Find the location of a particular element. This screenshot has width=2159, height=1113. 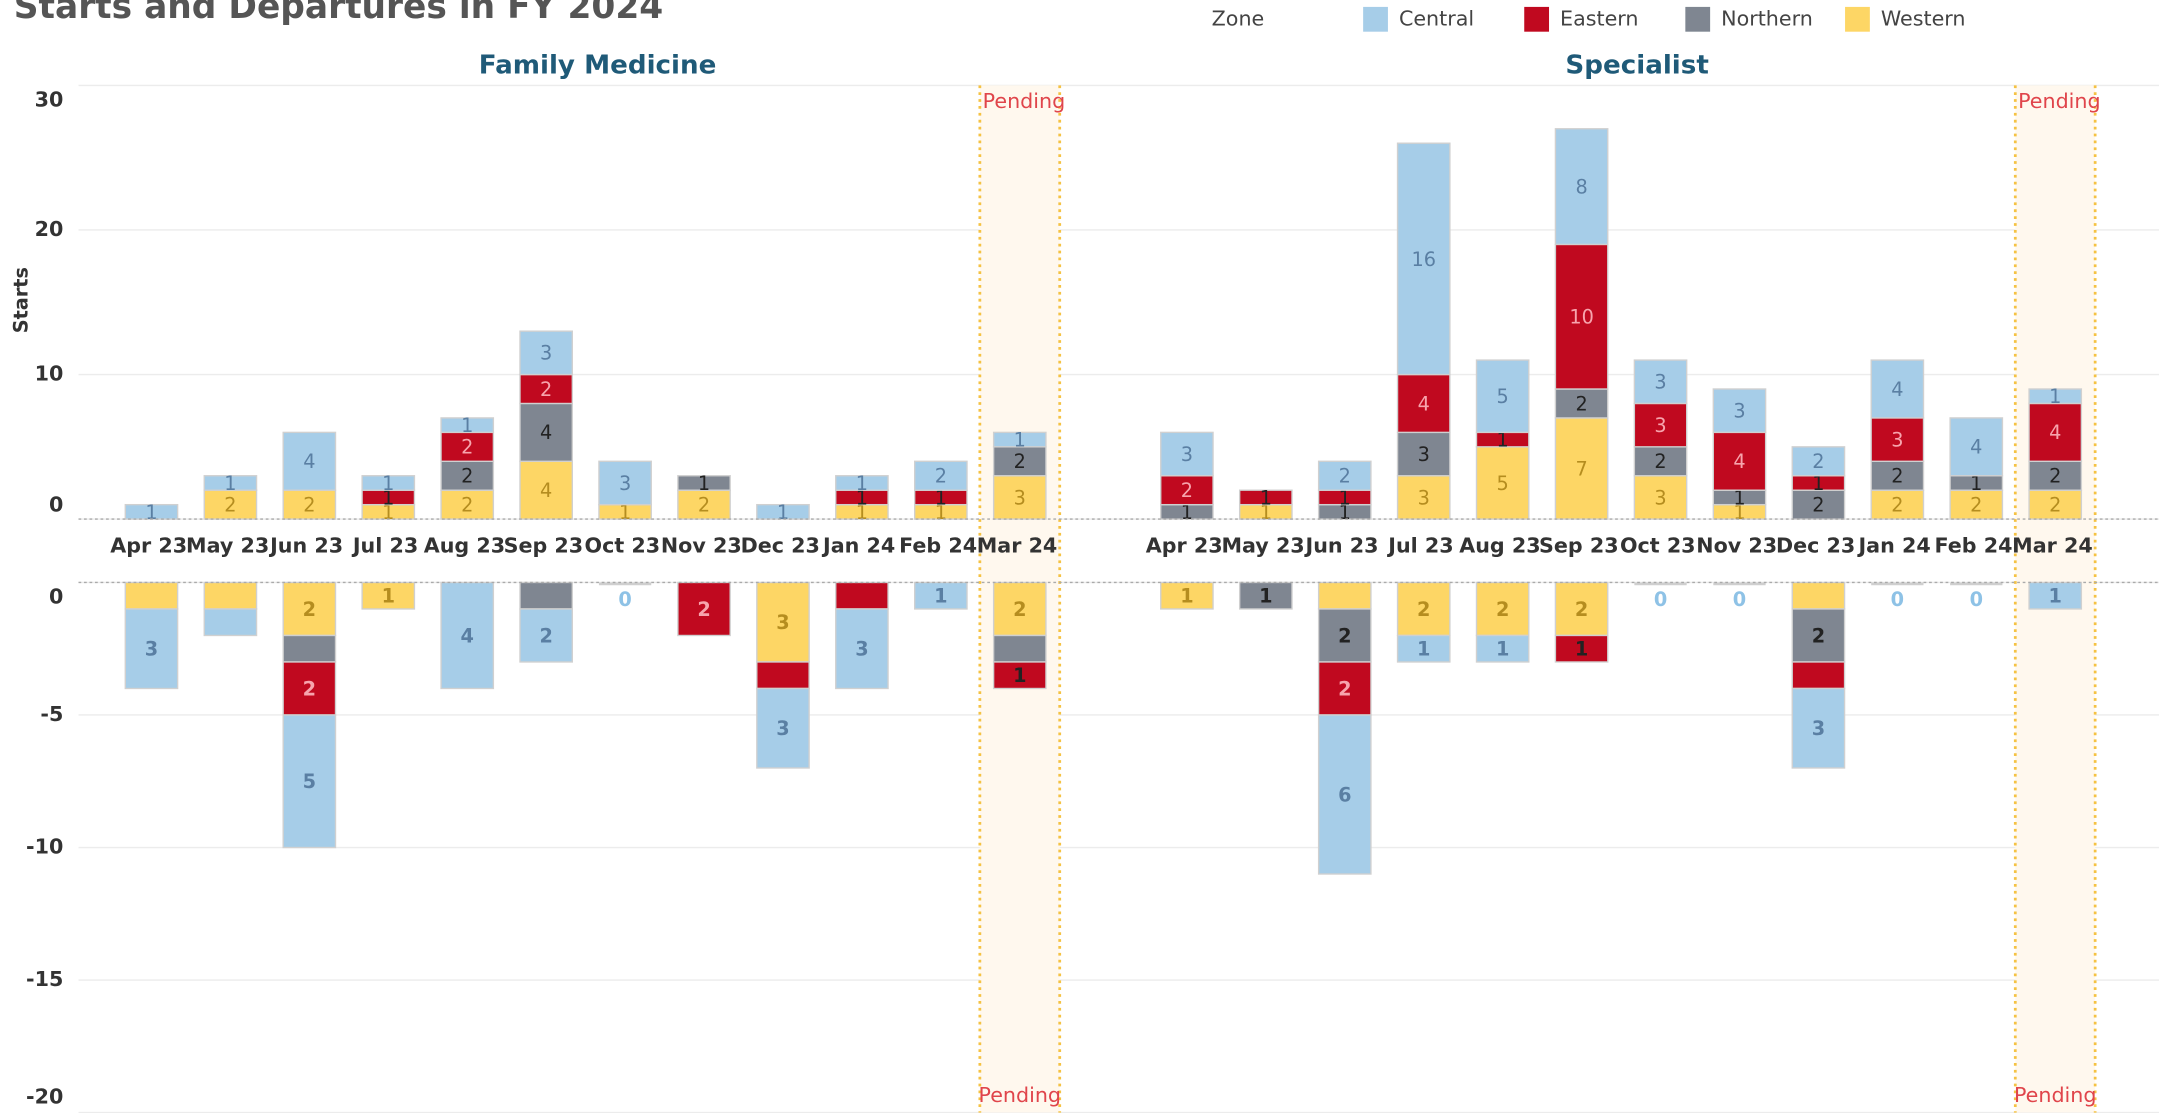

x-tick-label: Nov 23 is located at coordinates (701, 546).